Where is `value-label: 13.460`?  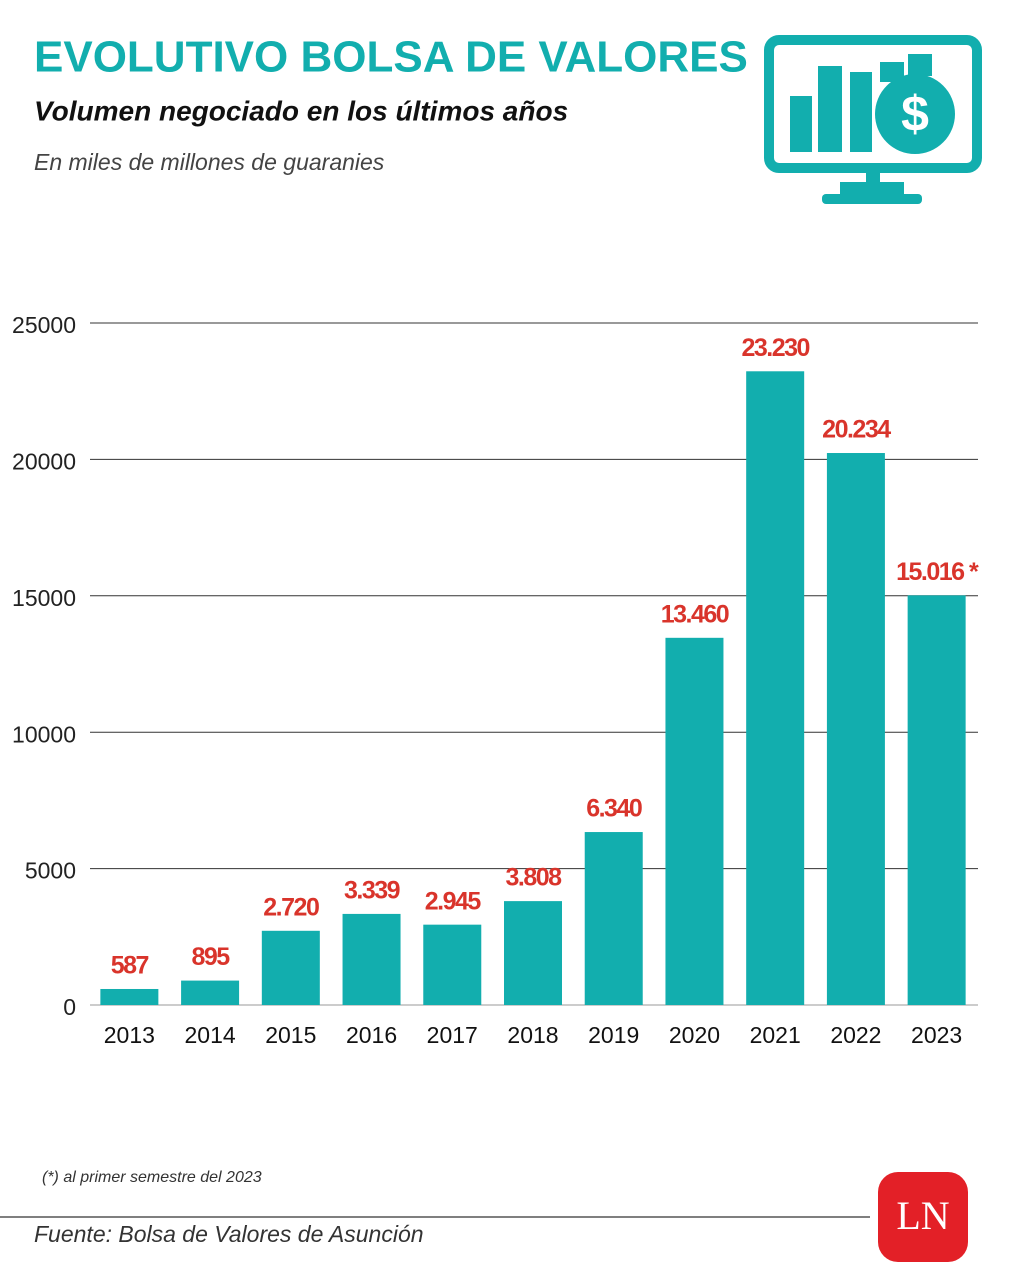
value-label: 13.460 is located at coordinates (695, 614).